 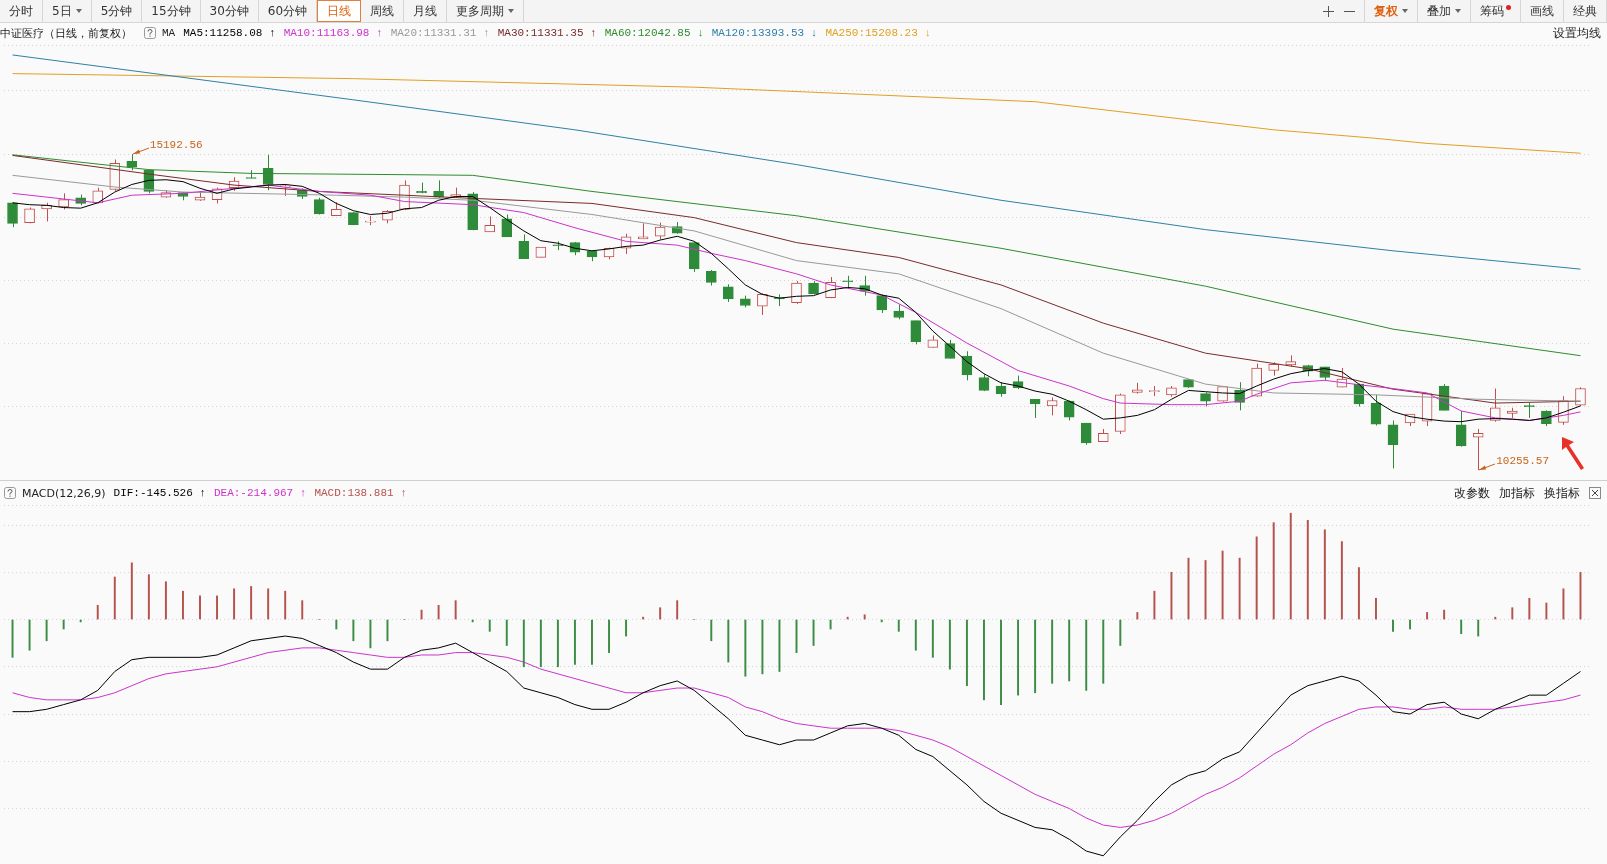 I want to click on text: 改参数, so click(x=1472, y=493).